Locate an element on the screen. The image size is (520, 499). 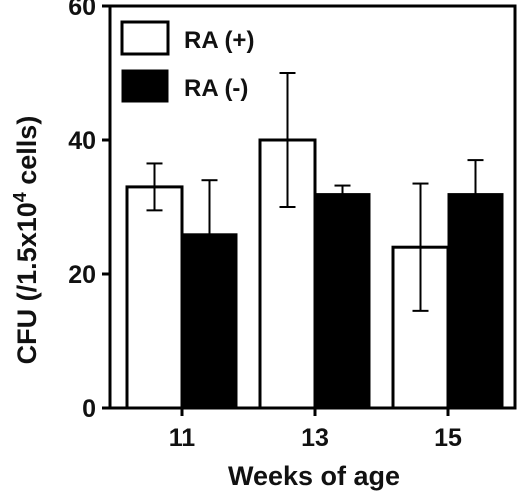
legend-label-ra-minus: RA (-) is located at coordinates (216, 88).